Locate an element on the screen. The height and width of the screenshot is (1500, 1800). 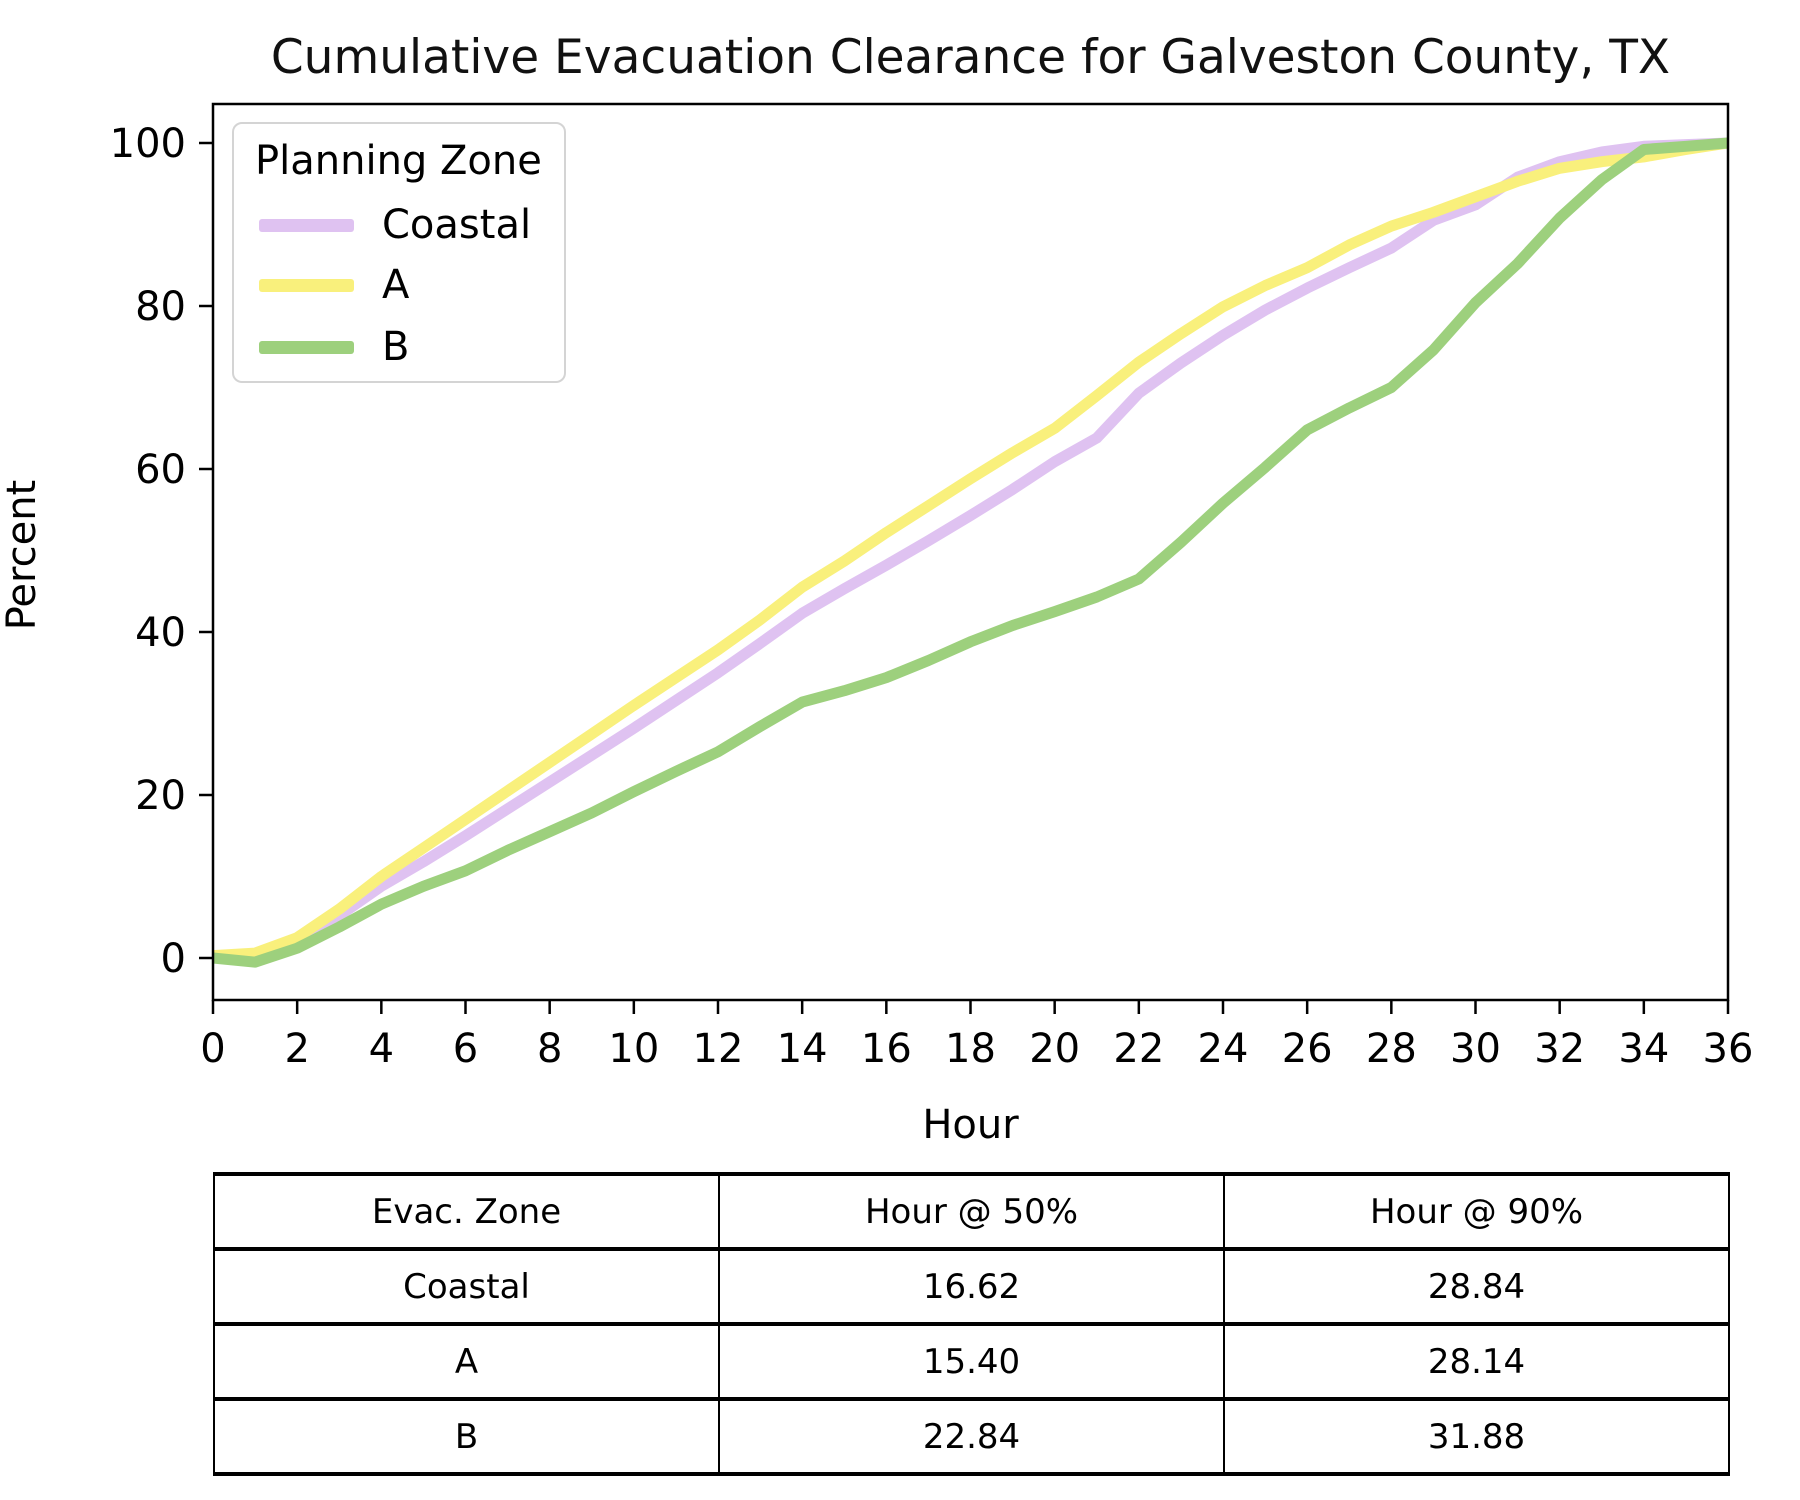
legend-entry-a: A is located at coordinates (334, 285).